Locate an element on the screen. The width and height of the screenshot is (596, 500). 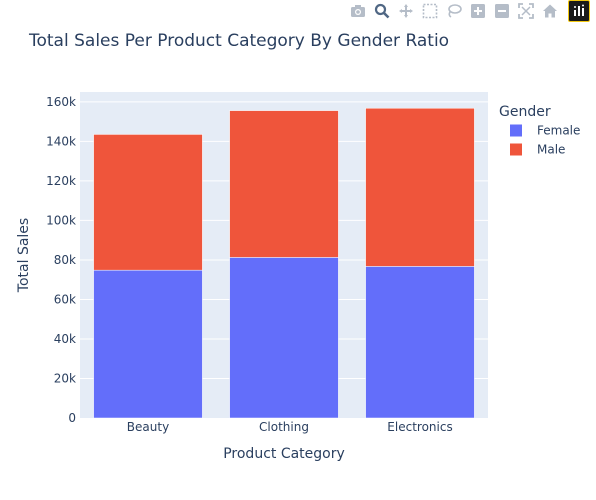
modebar is located at coordinates (472, 11).